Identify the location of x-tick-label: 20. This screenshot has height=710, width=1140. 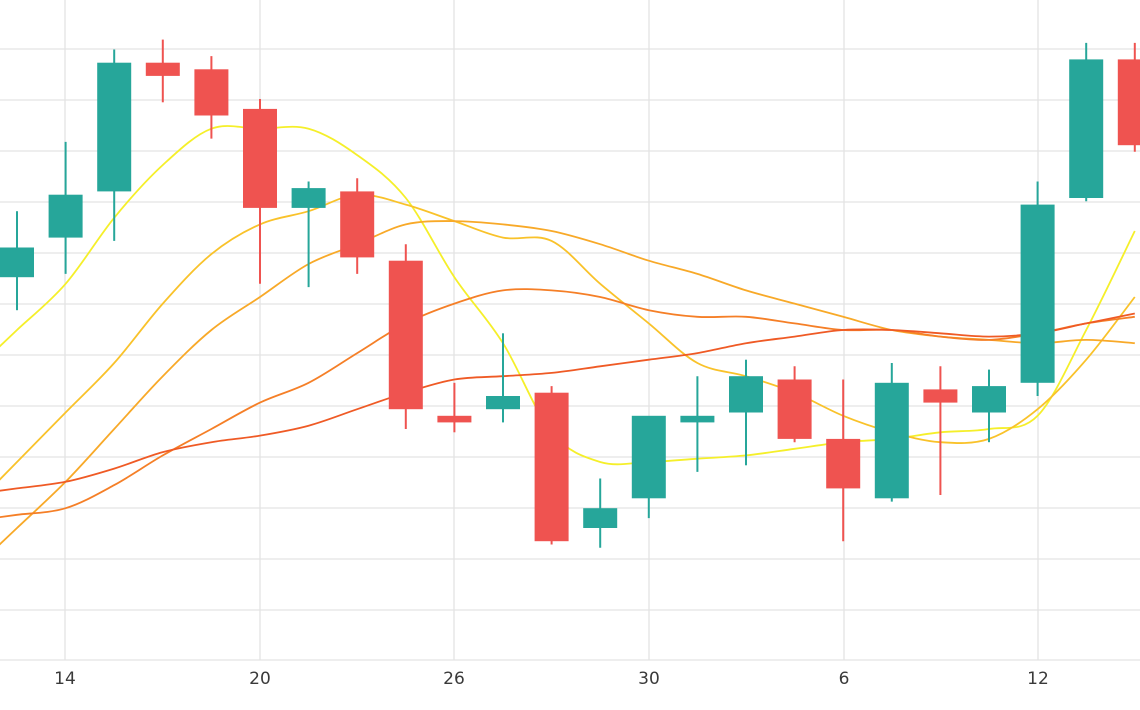
(260, 679).